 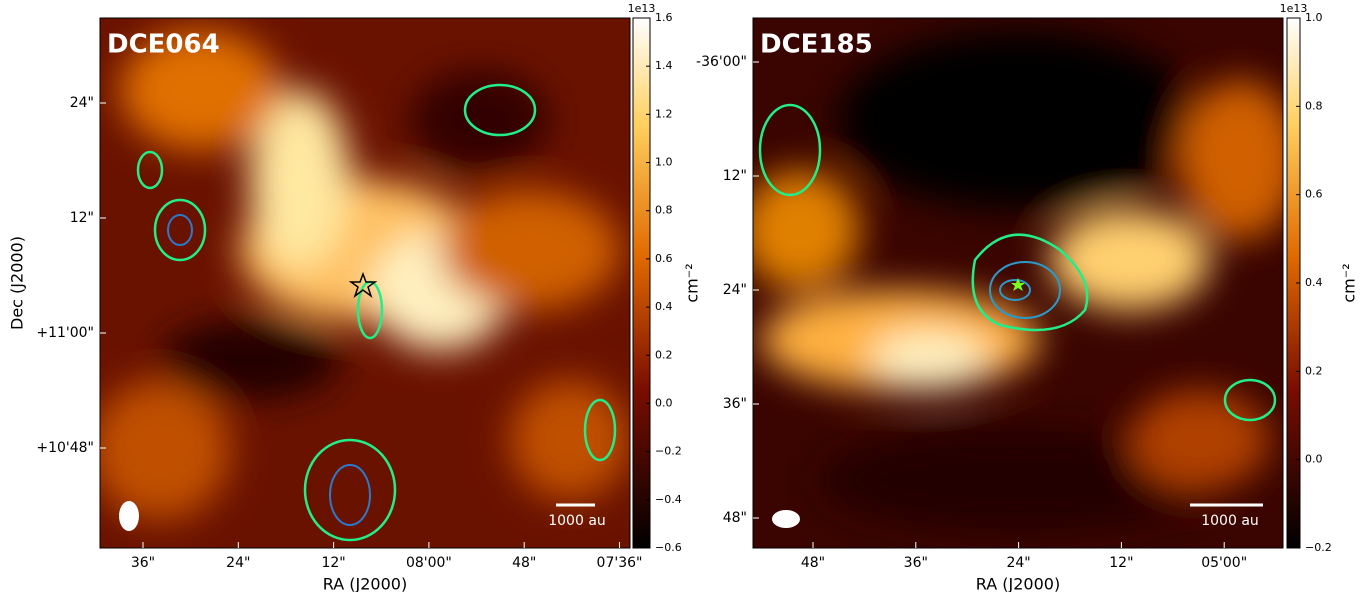 What do you see at coordinates (17, 283) in the screenshot?
I see `y-axis-label: Dec (J2000)` at bounding box center [17, 283].